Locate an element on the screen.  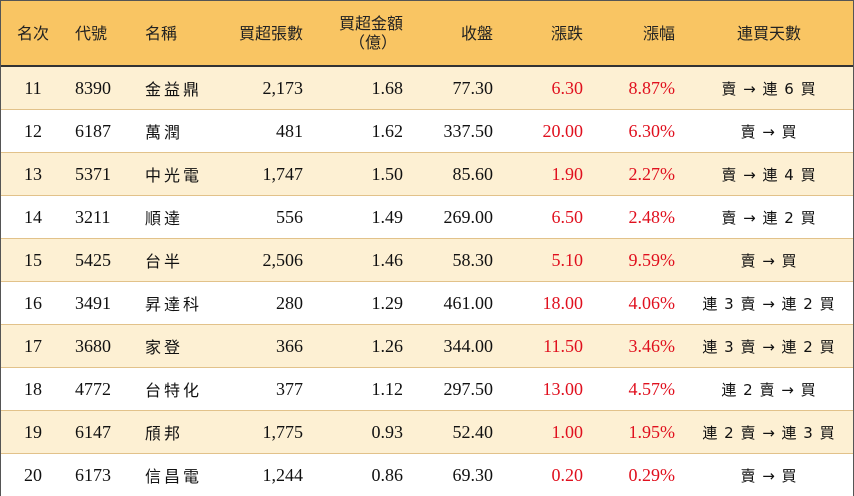
consecutive-days-cell: 賣 → 連 2 買 is located at coordinates (769, 217).